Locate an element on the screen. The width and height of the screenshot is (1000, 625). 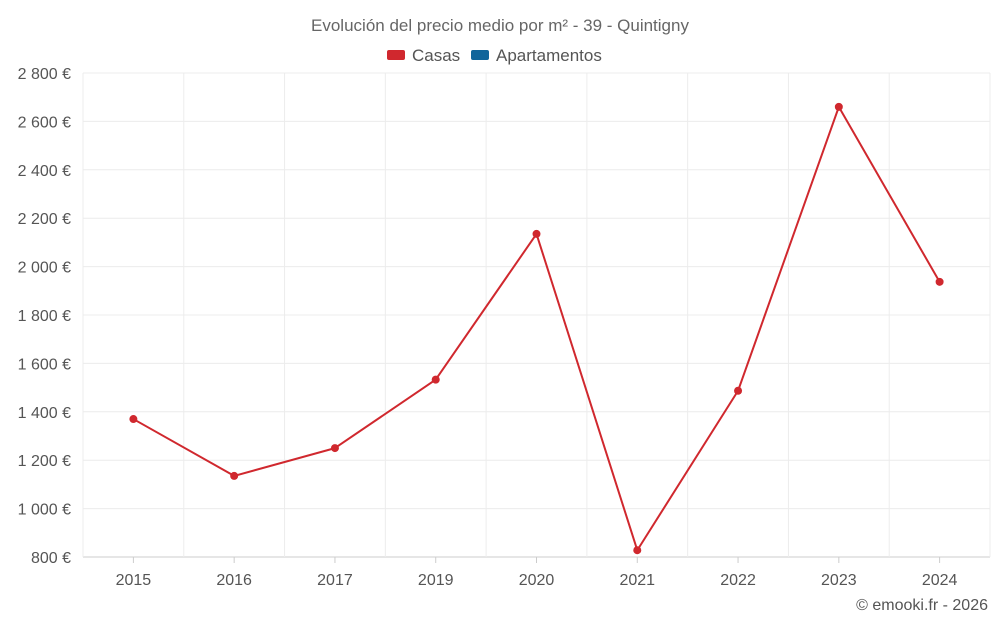
y-tick-label: 1 000 € is located at coordinates (44, 510).